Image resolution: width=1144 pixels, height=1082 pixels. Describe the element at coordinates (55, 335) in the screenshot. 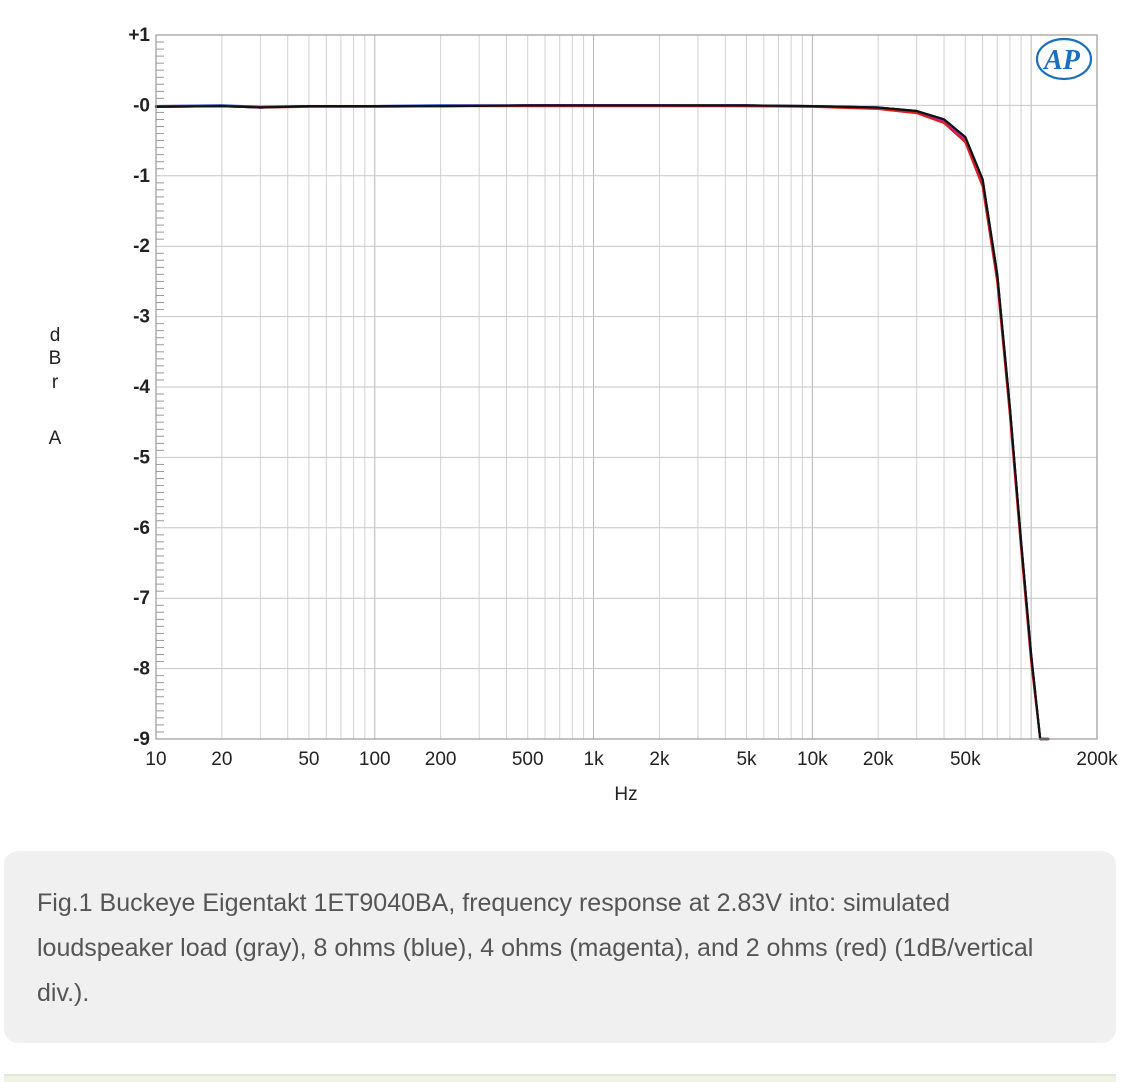

I see `y-axis-title-char: d` at that location.